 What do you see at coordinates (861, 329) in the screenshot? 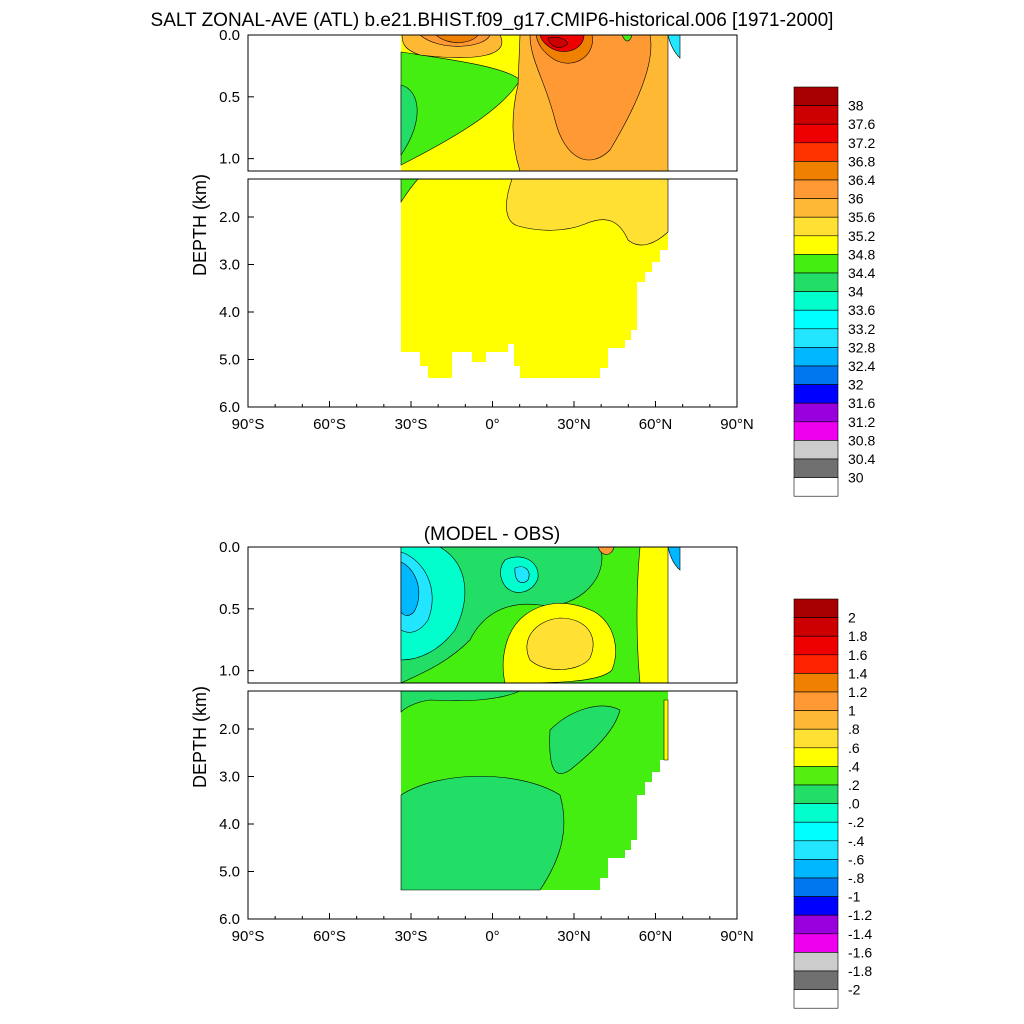
I see `colorbar-label: 33.2` at bounding box center [861, 329].